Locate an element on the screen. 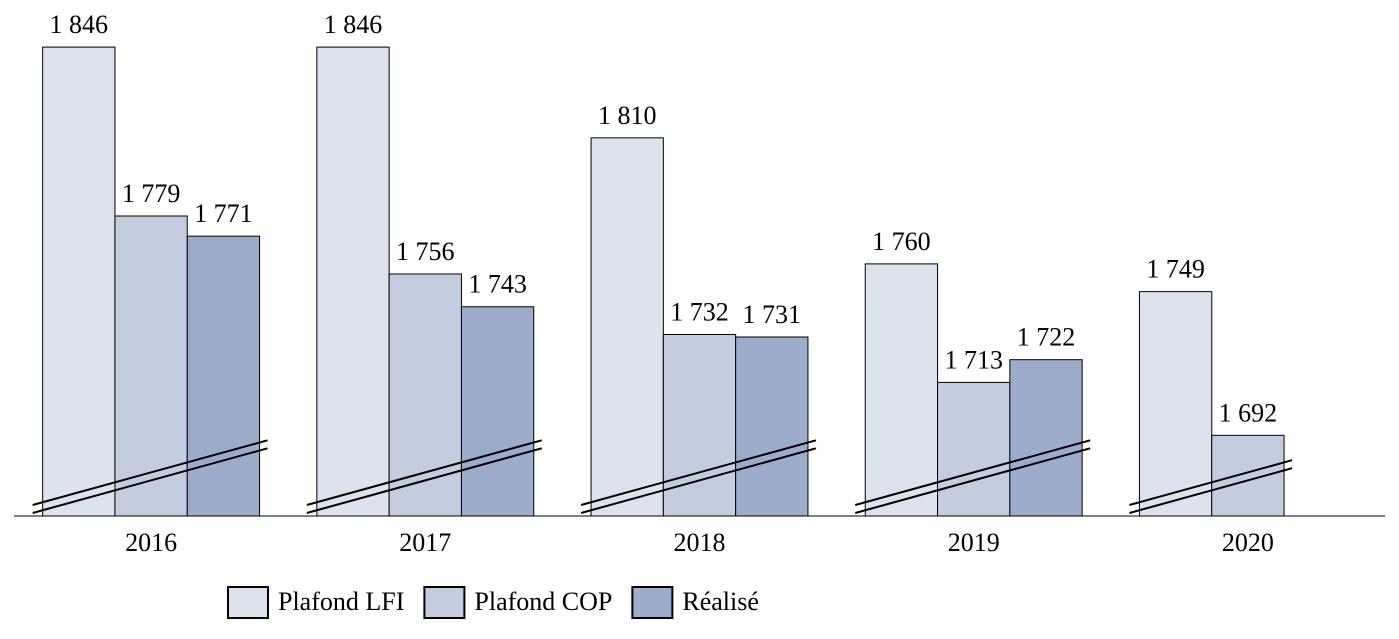 The height and width of the screenshot is (639, 1399). value-label: 1 810 is located at coordinates (627, 115).